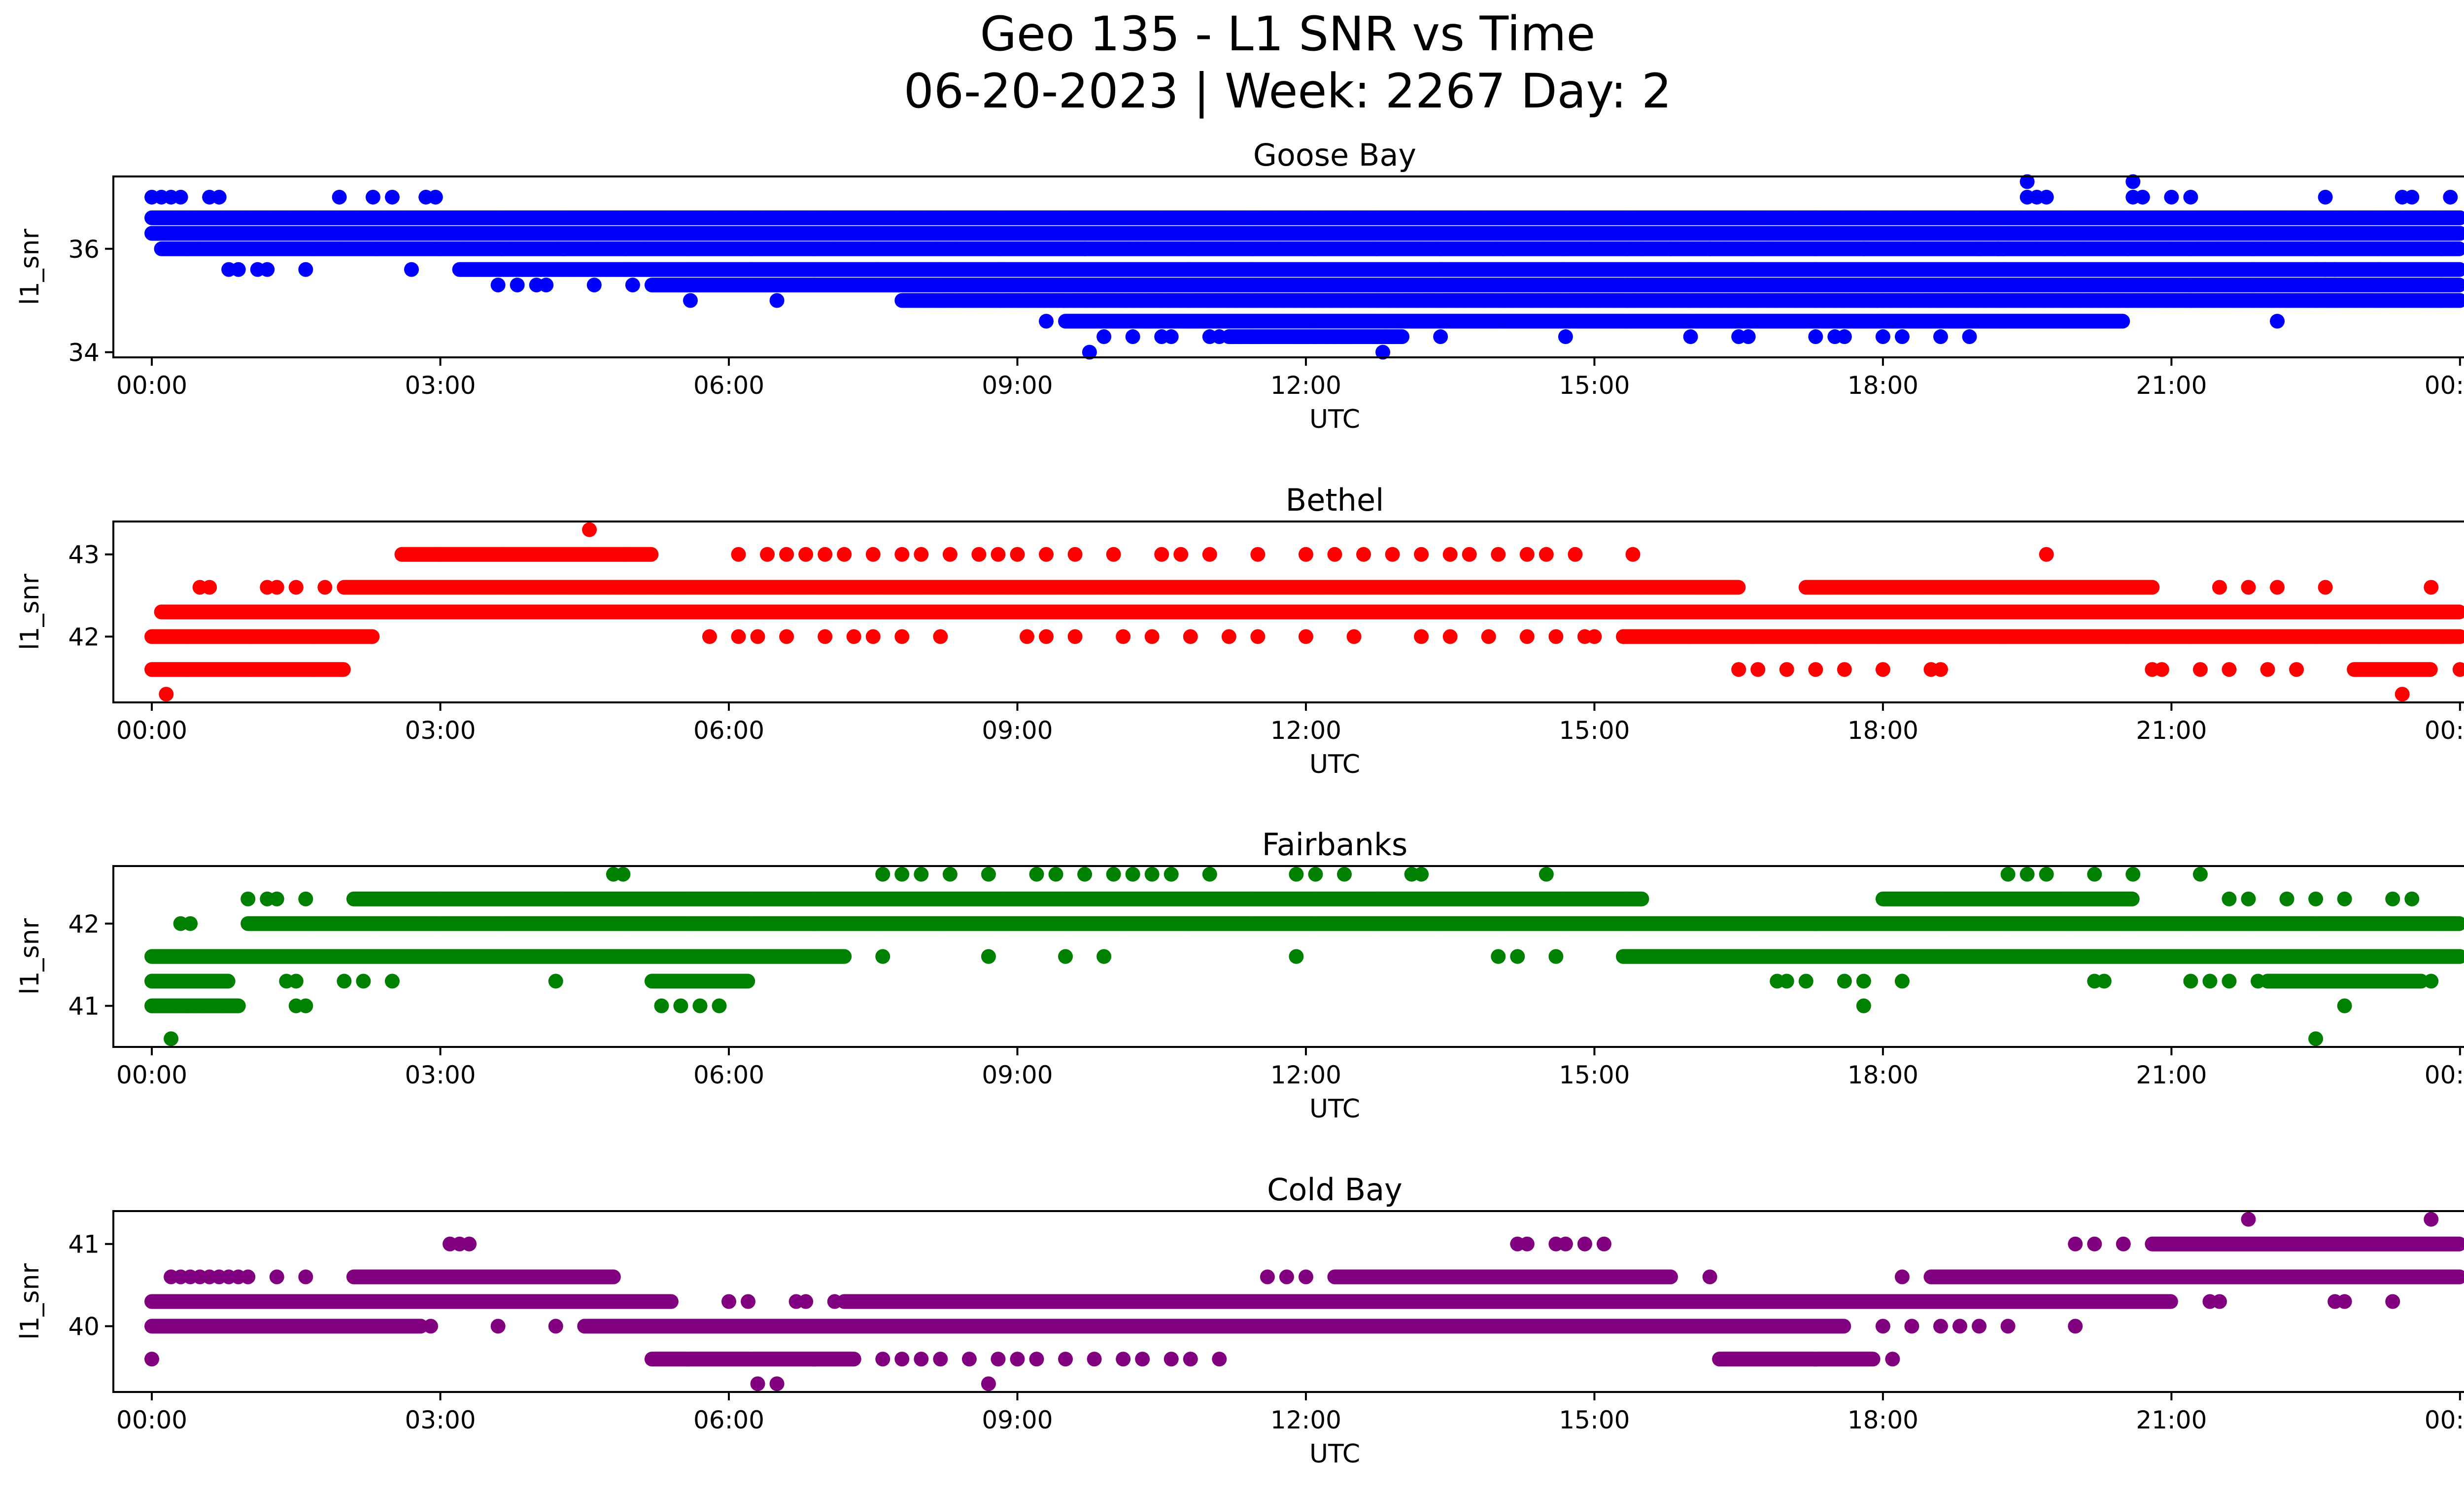 This screenshot has height=1495, width=2464. Describe the element at coordinates (1304, 267) in the screenshot. I see `data-points` at that location.